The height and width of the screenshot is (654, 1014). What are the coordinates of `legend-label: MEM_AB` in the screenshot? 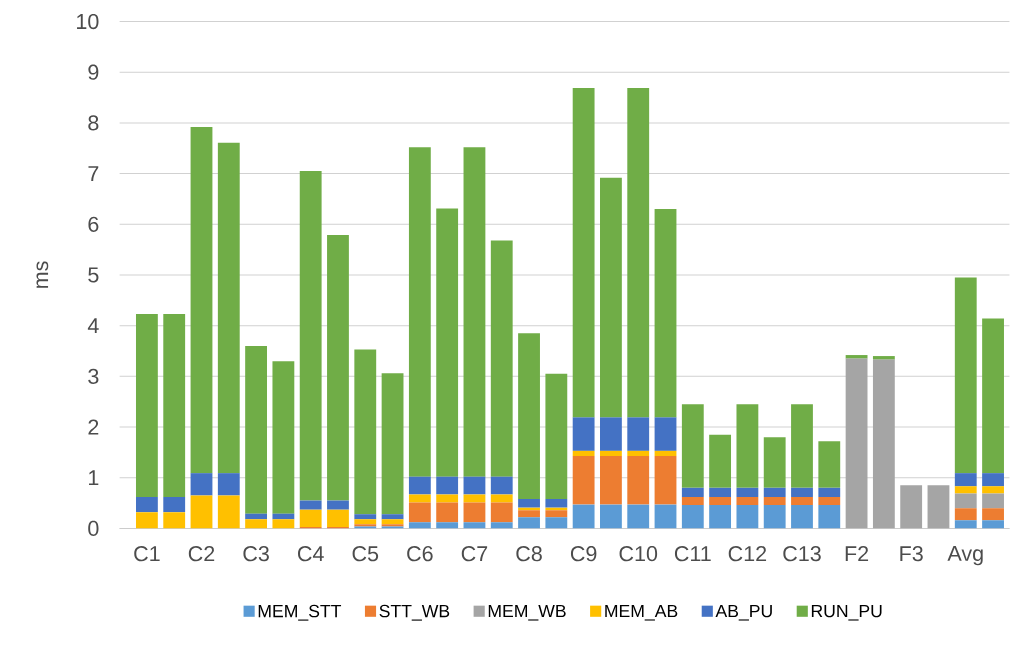 It's located at (641, 613).